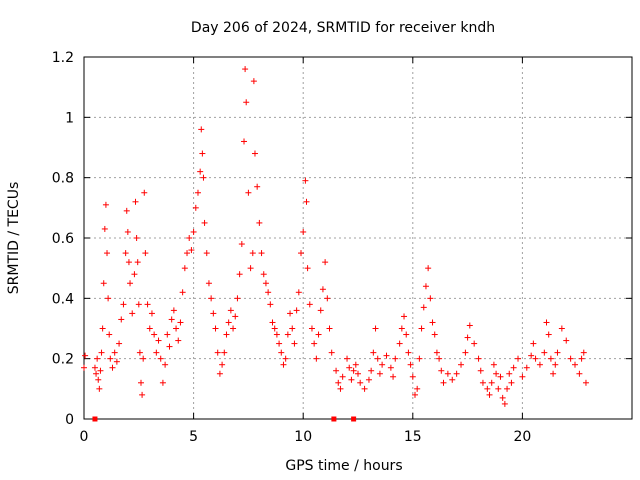 The width and height of the screenshot is (640, 480). I want to click on y-tick-label: 1.2, so click(63, 58).